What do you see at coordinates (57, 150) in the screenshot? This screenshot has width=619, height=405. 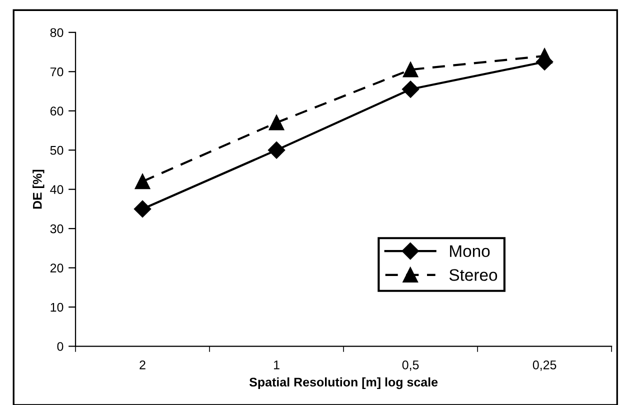 I see `y-tick-label: 50` at bounding box center [57, 150].